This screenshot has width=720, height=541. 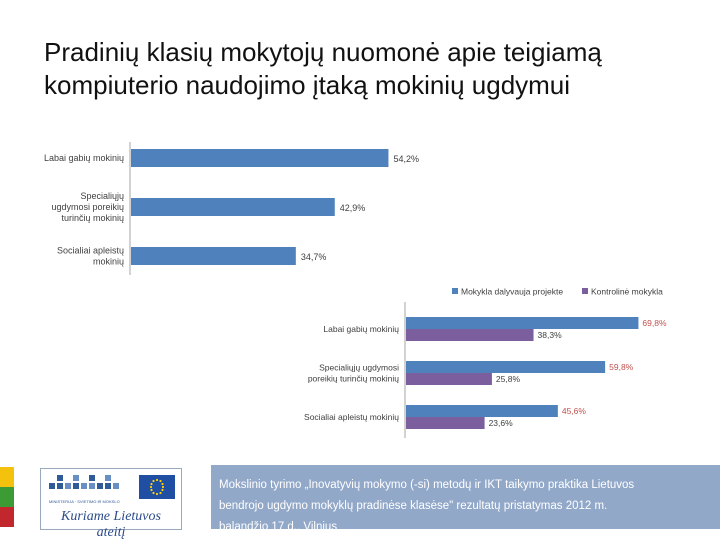 What do you see at coordinates (7, 517) in the screenshot?
I see `stripe-red` at bounding box center [7, 517].